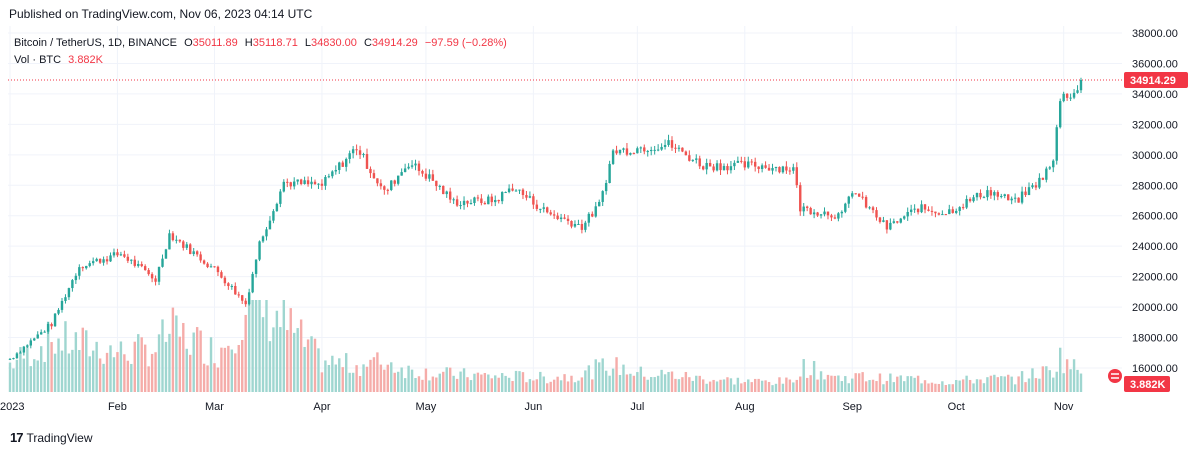 The width and height of the screenshot is (1200, 455). I want to click on high-value: 35118.71, so click(275, 43).